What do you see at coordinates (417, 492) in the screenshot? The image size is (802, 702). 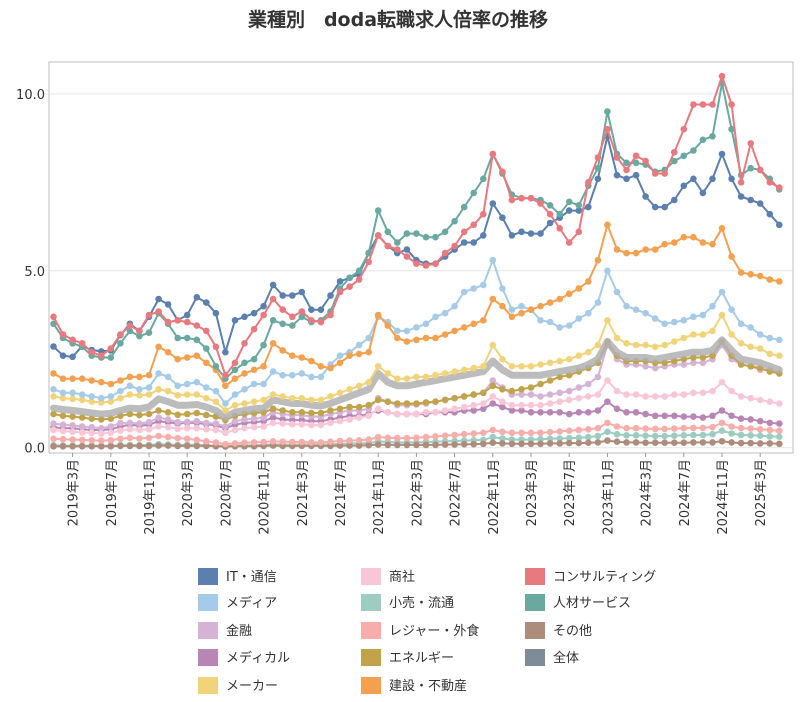 I see `x-tick-label: 2022年3月` at bounding box center [417, 492].